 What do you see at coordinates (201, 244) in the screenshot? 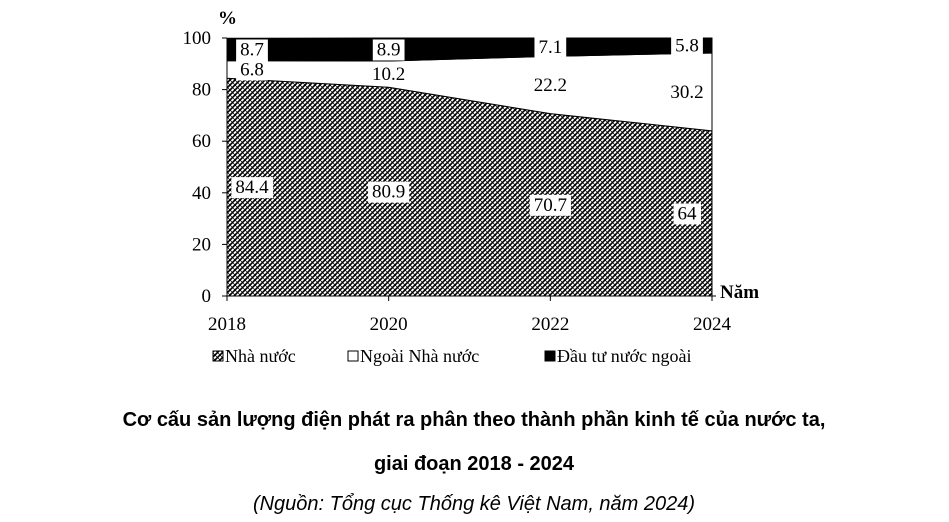
I see `y-tick-label: 20` at bounding box center [201, 244].